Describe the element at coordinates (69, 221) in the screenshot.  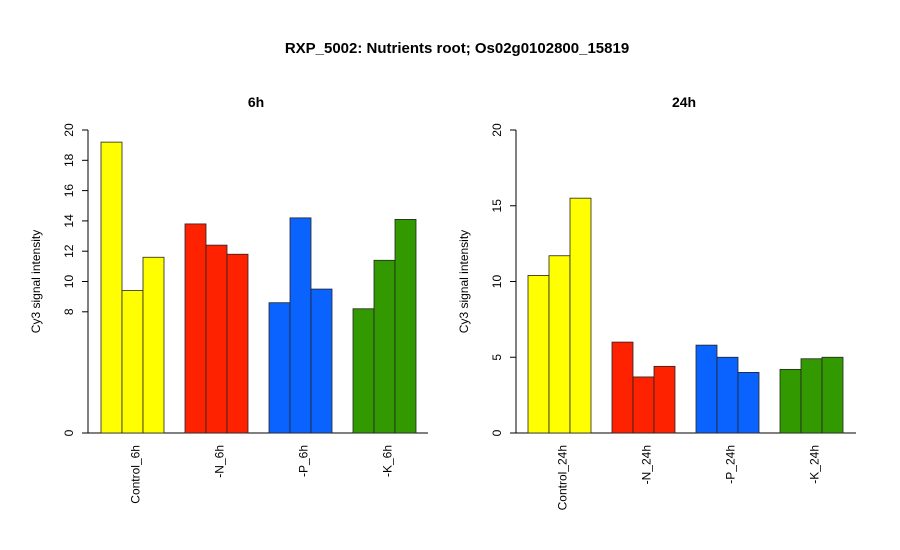
I see `y-tick-label: 14` at that location.